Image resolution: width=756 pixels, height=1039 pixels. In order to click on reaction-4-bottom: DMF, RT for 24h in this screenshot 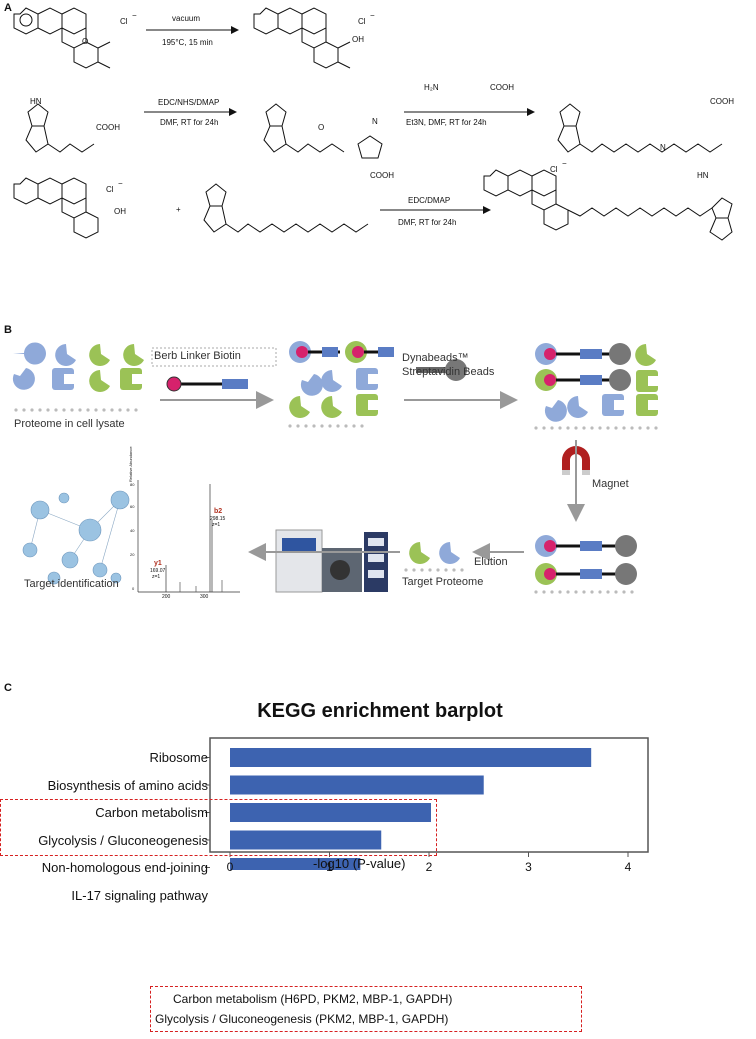, I will do `click(427, 222)`.